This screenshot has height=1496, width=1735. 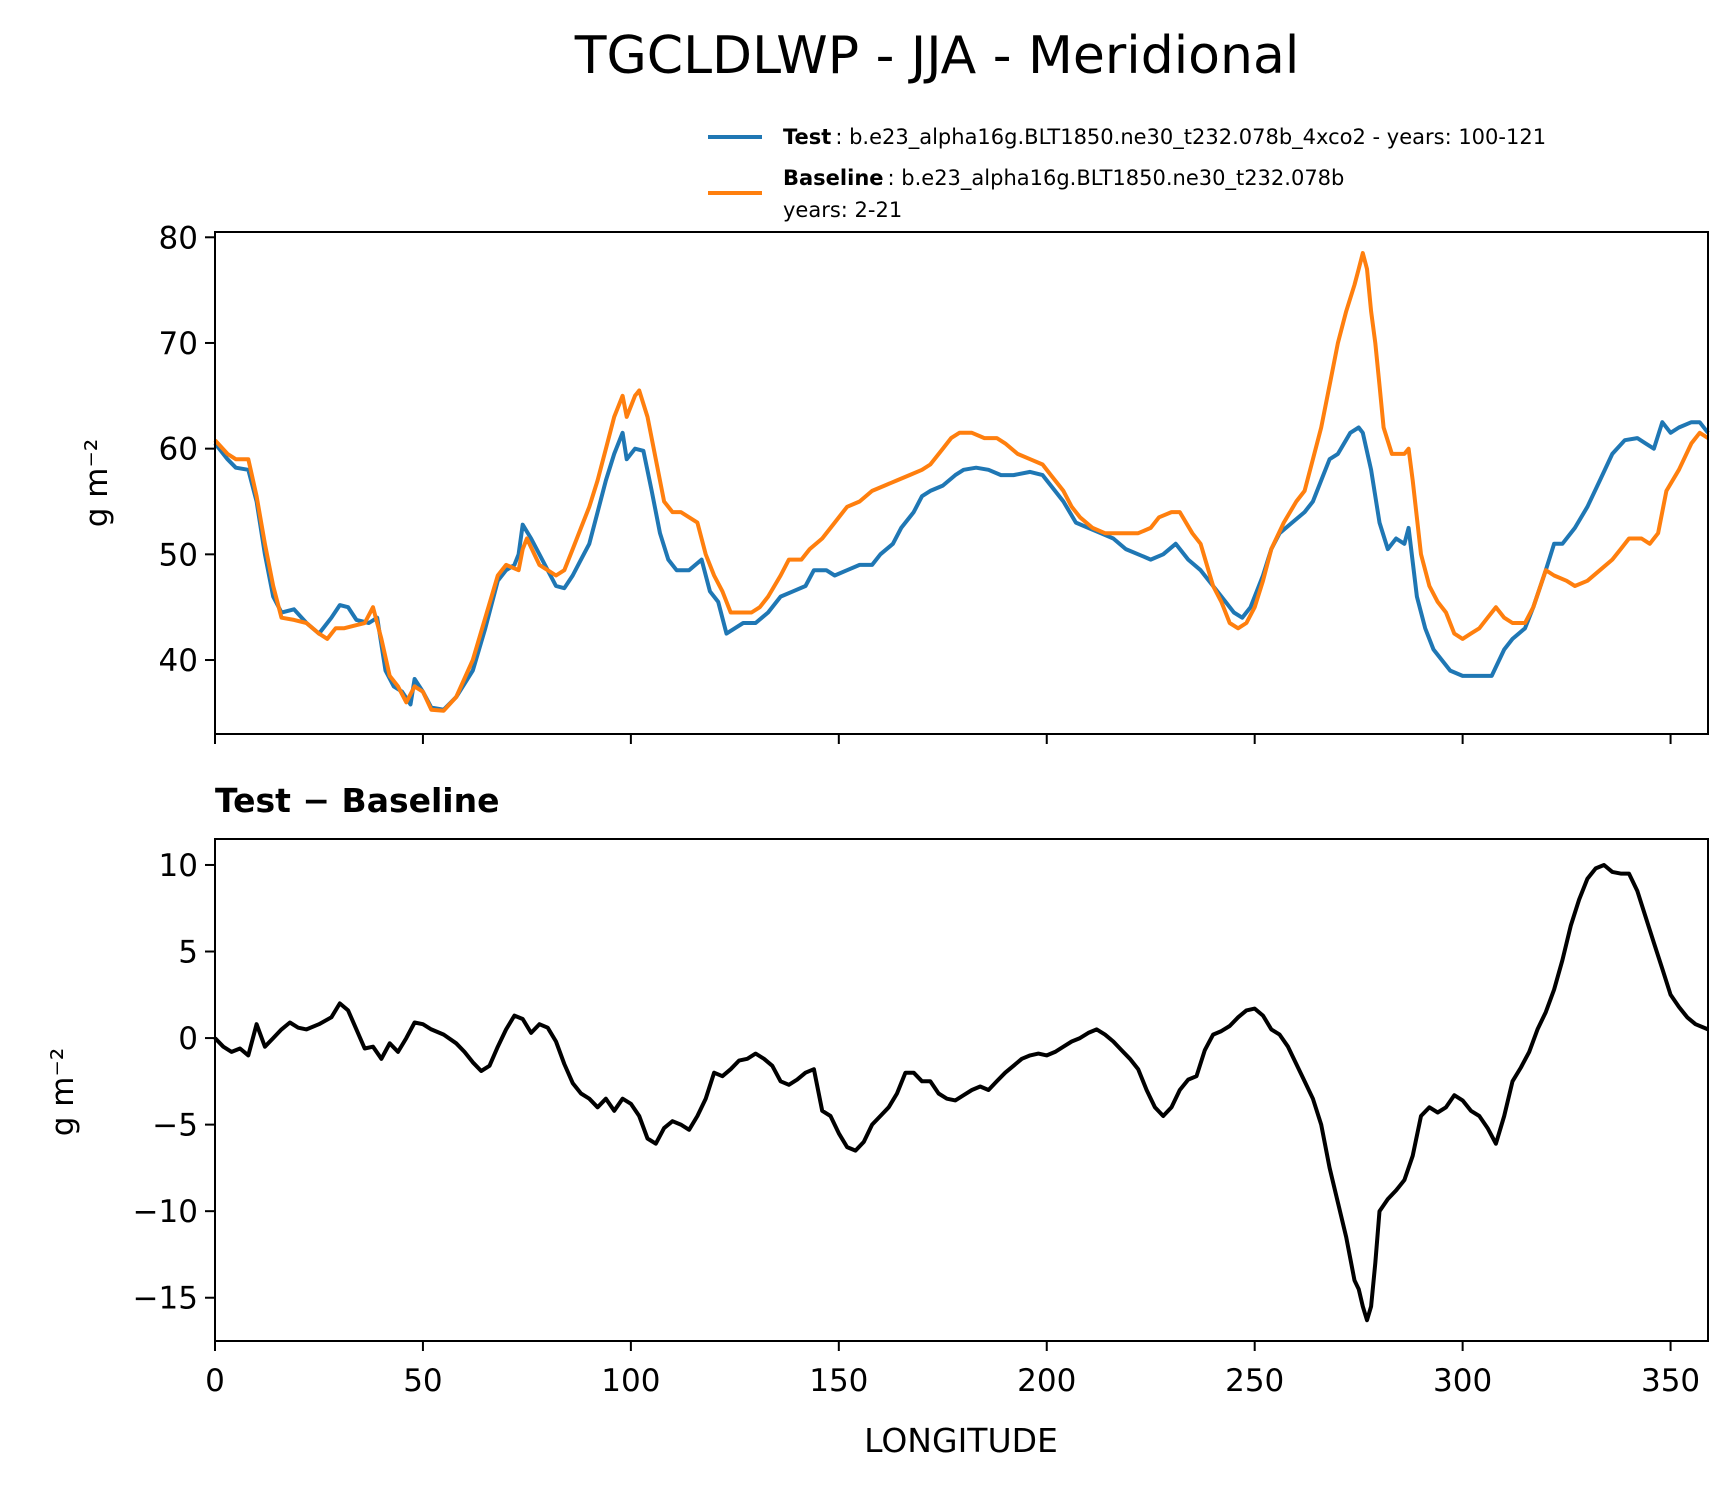 I want to click on bottom-xtick-label: 50, so click(x=422, y=1381).